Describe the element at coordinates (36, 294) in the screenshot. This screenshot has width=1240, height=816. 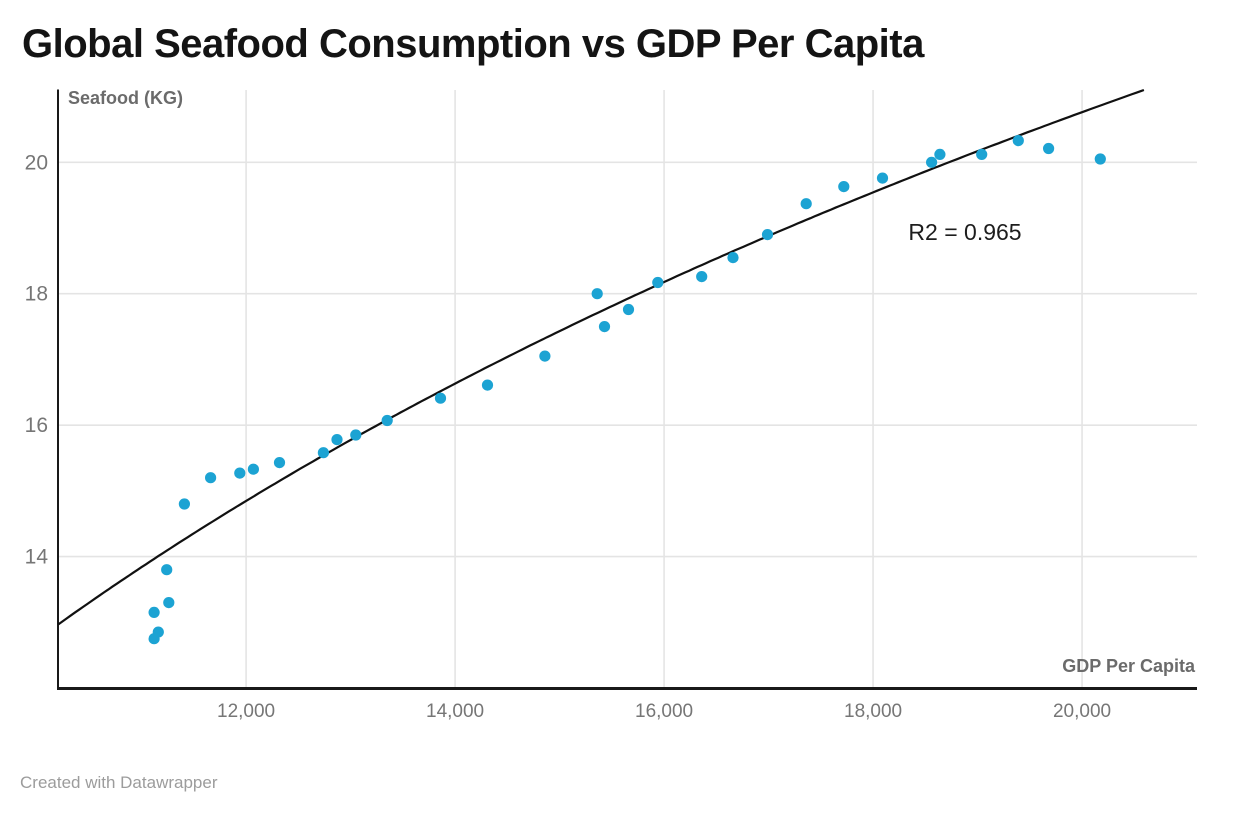
I see `y-tick-label: 18` at that location.